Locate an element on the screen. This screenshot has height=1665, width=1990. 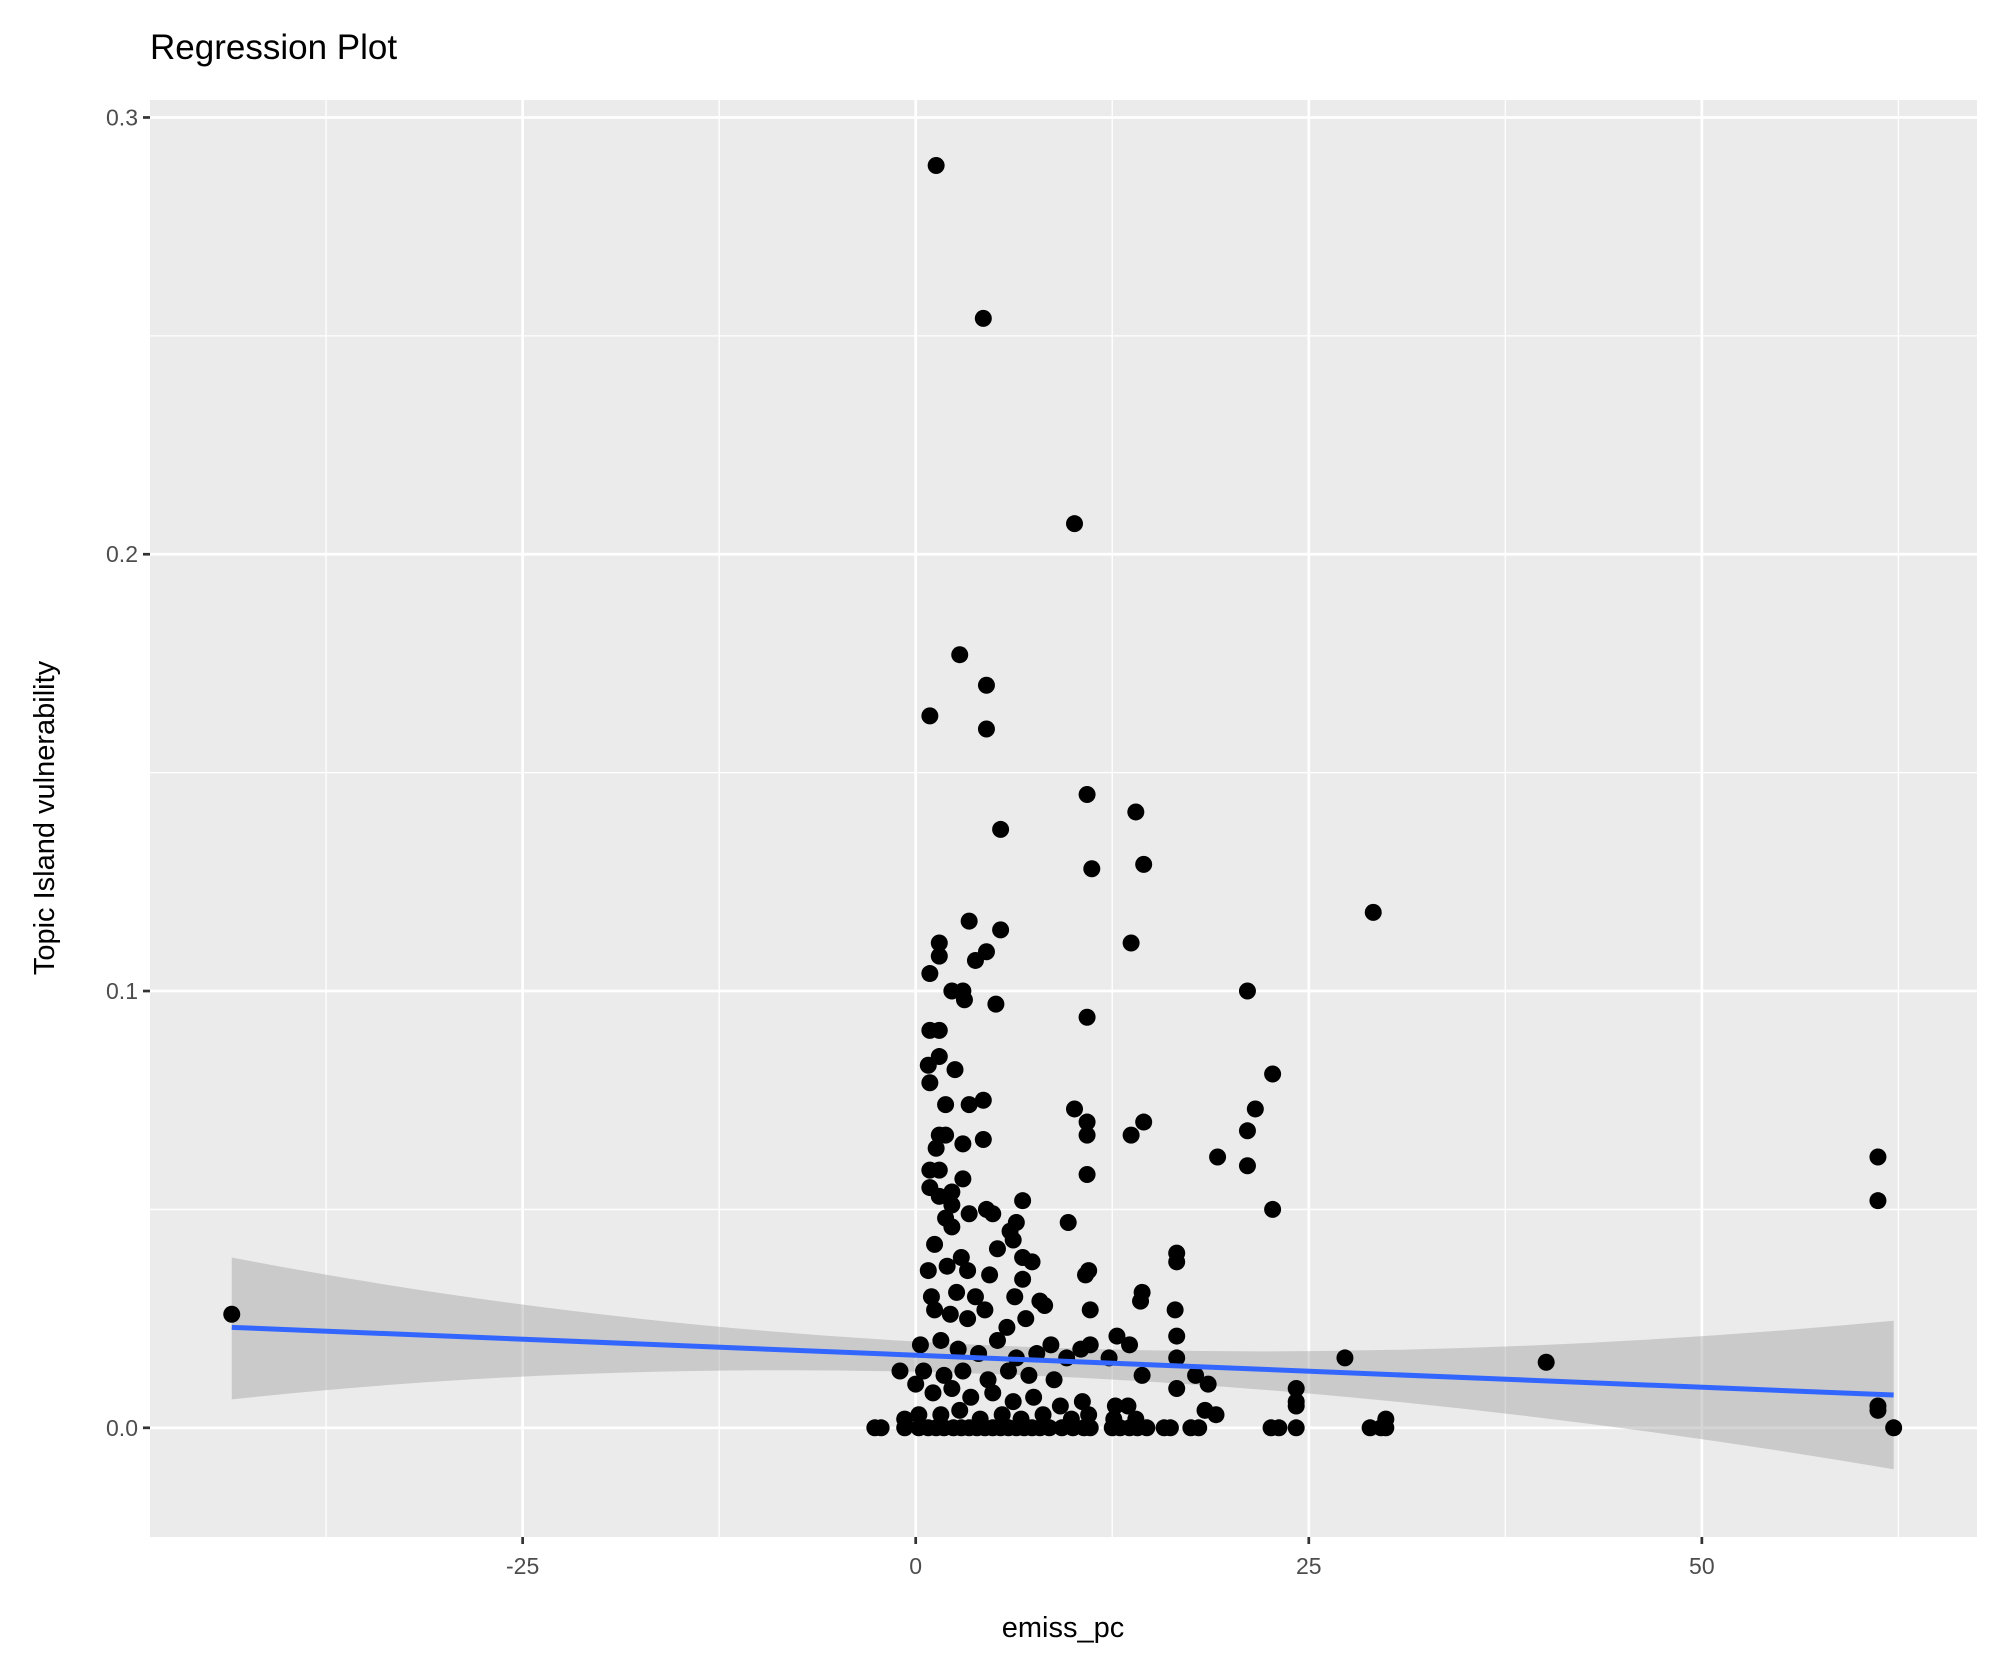
y-tick-label: 0.1 is located at coordinates (122, 991).